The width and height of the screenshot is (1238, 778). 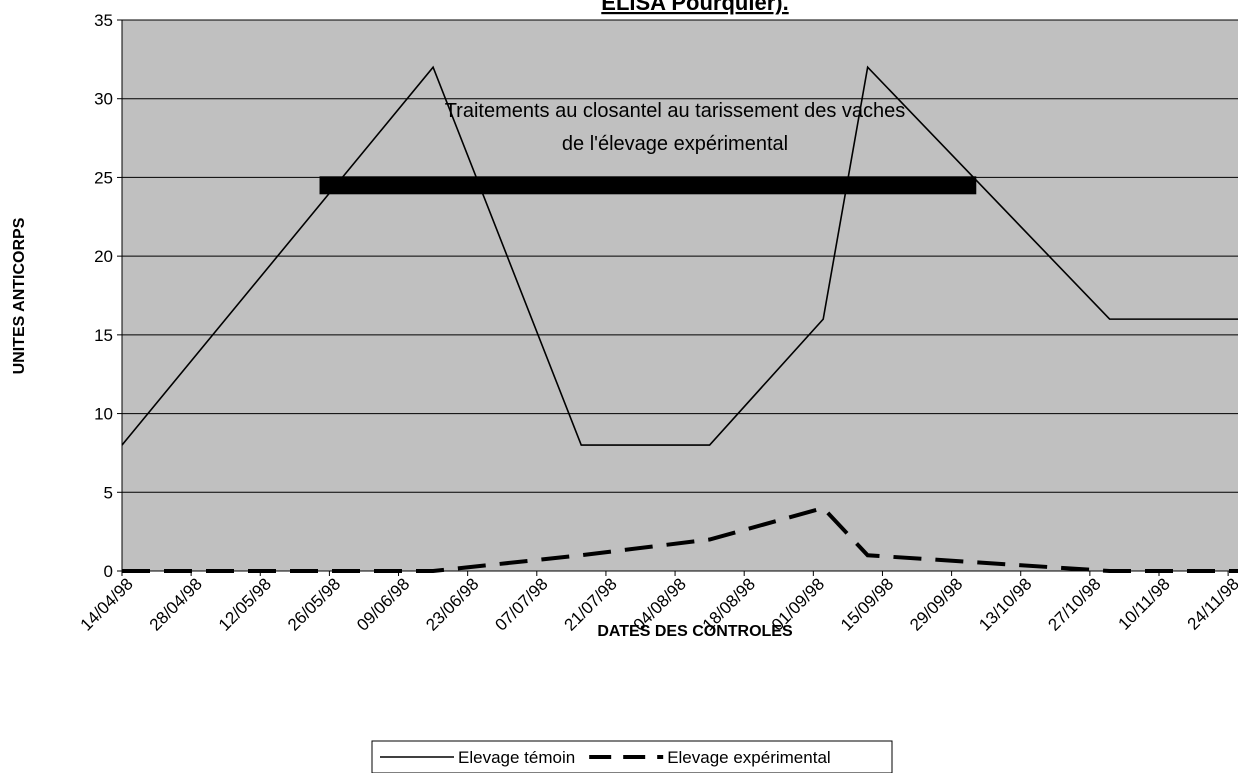 I want to click on y-tick-label: 10, so click(x=103, y=414).